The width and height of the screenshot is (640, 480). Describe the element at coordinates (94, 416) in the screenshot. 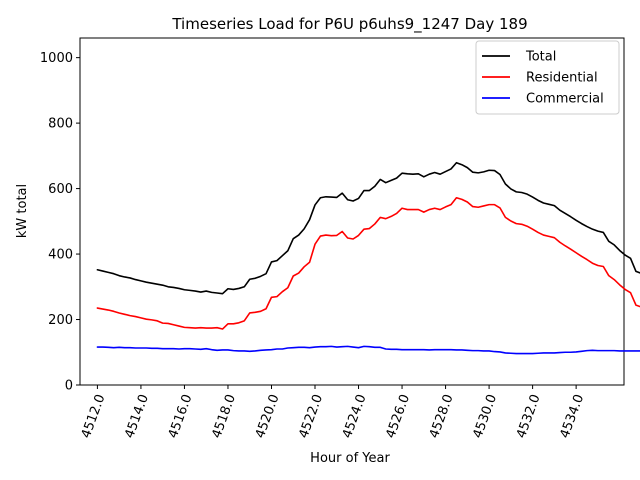

I see `x-tick-label: 4512.0` at that location.